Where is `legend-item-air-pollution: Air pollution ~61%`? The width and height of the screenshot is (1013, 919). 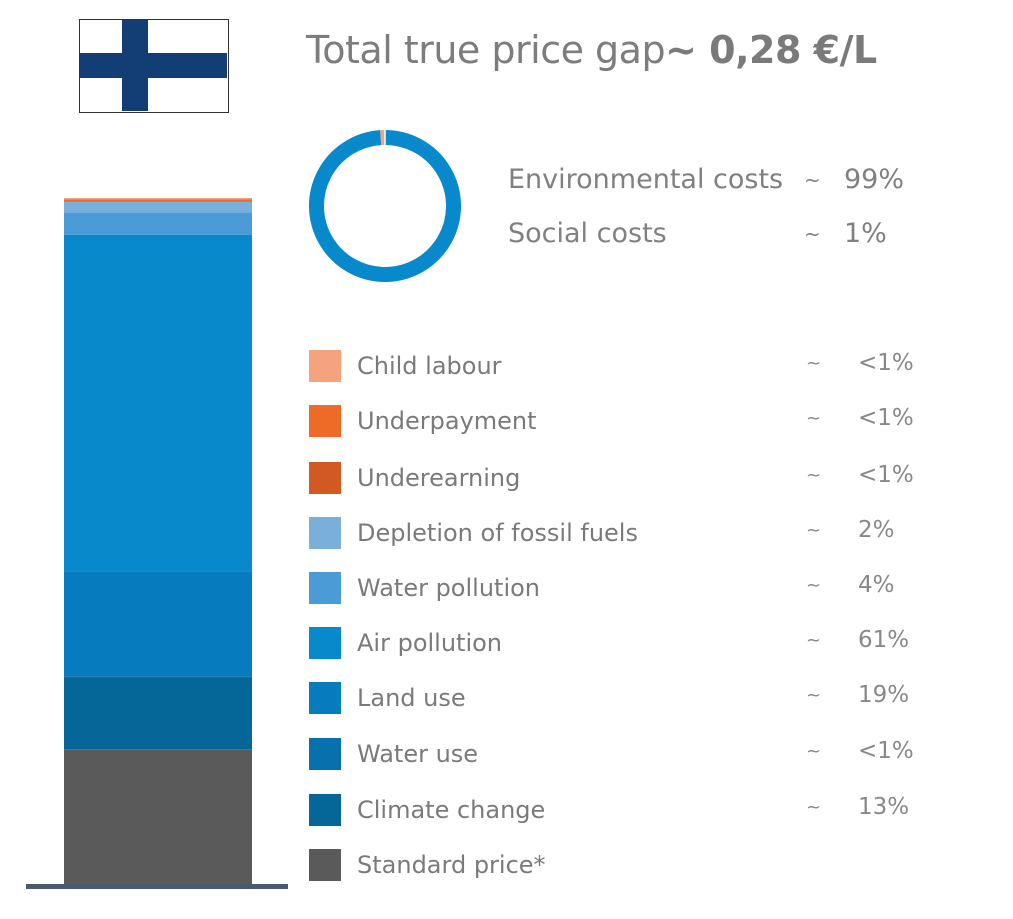
legend-item-air-pollution: Air pollution ~61% is located at coordinates (619, 643).